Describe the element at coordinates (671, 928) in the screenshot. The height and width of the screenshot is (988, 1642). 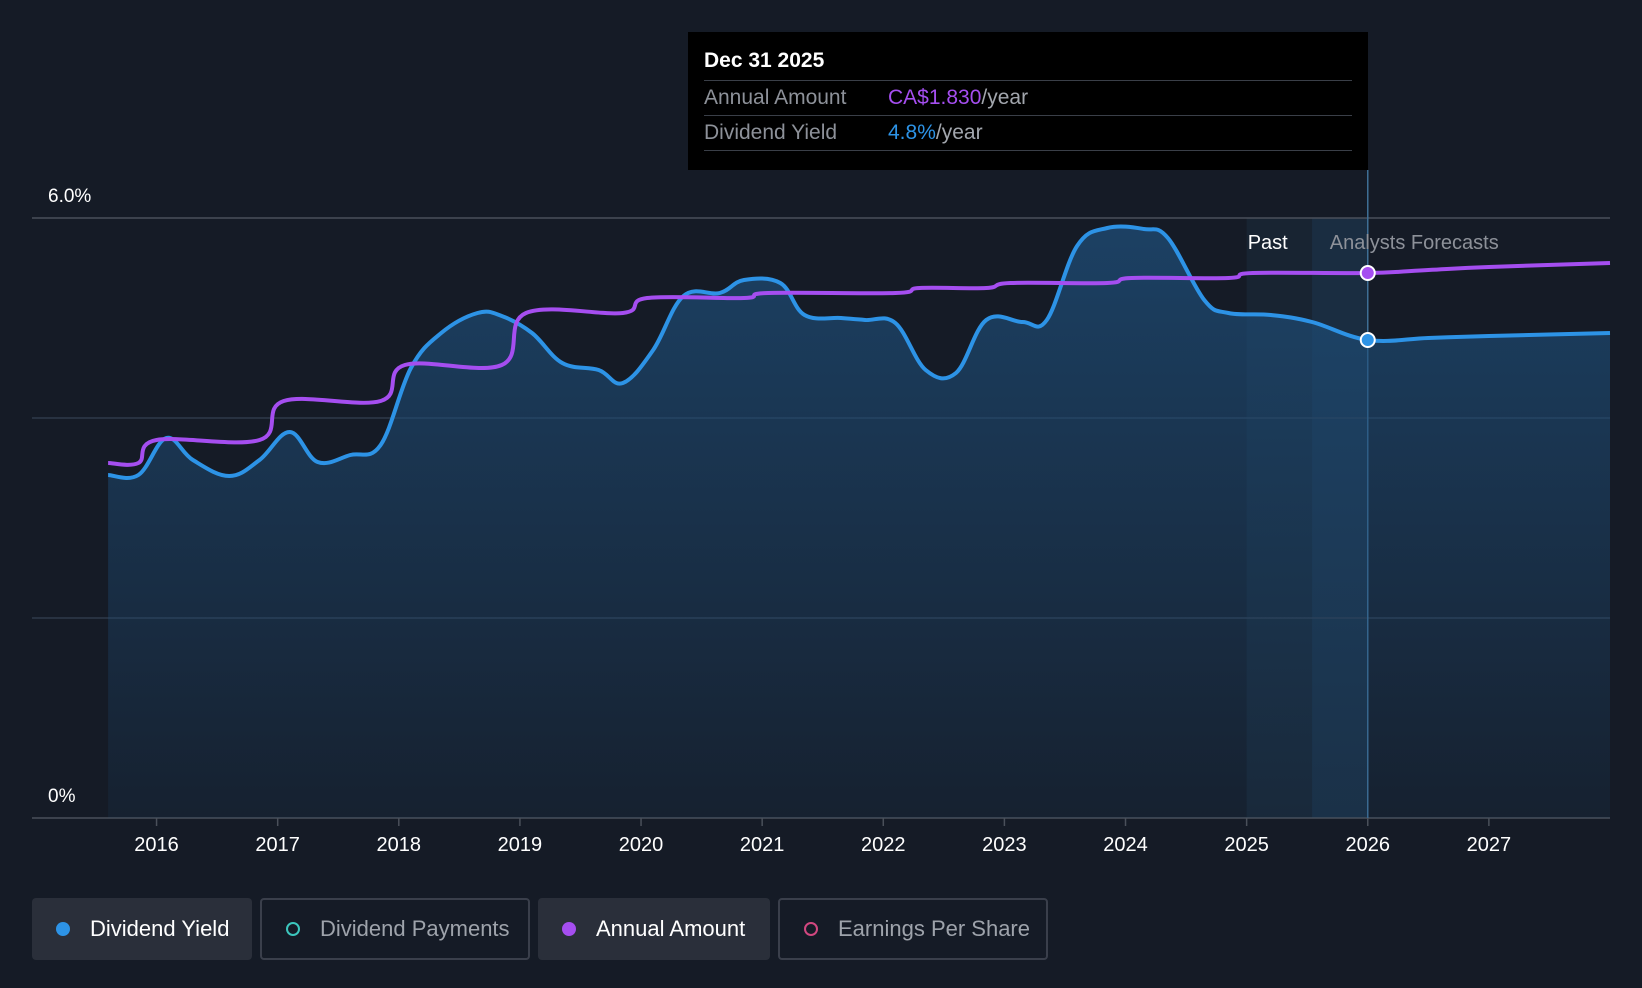
I see `legend-label: Annual Amount` at that location.